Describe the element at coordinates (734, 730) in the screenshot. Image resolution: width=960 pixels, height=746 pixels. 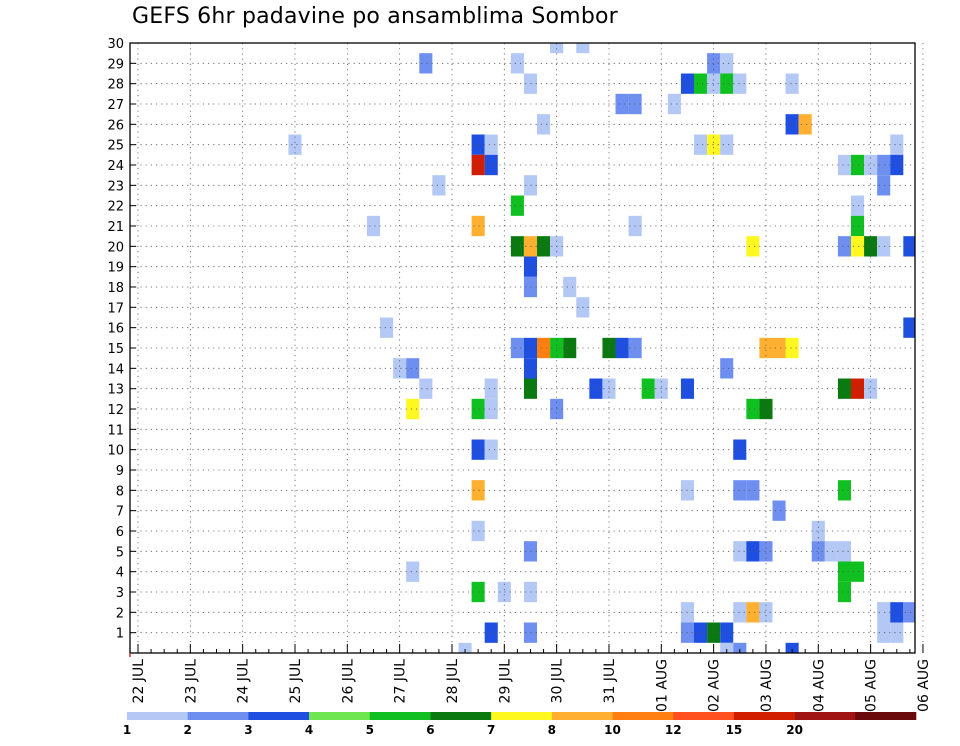
I see `legend-label: 15` at that location.